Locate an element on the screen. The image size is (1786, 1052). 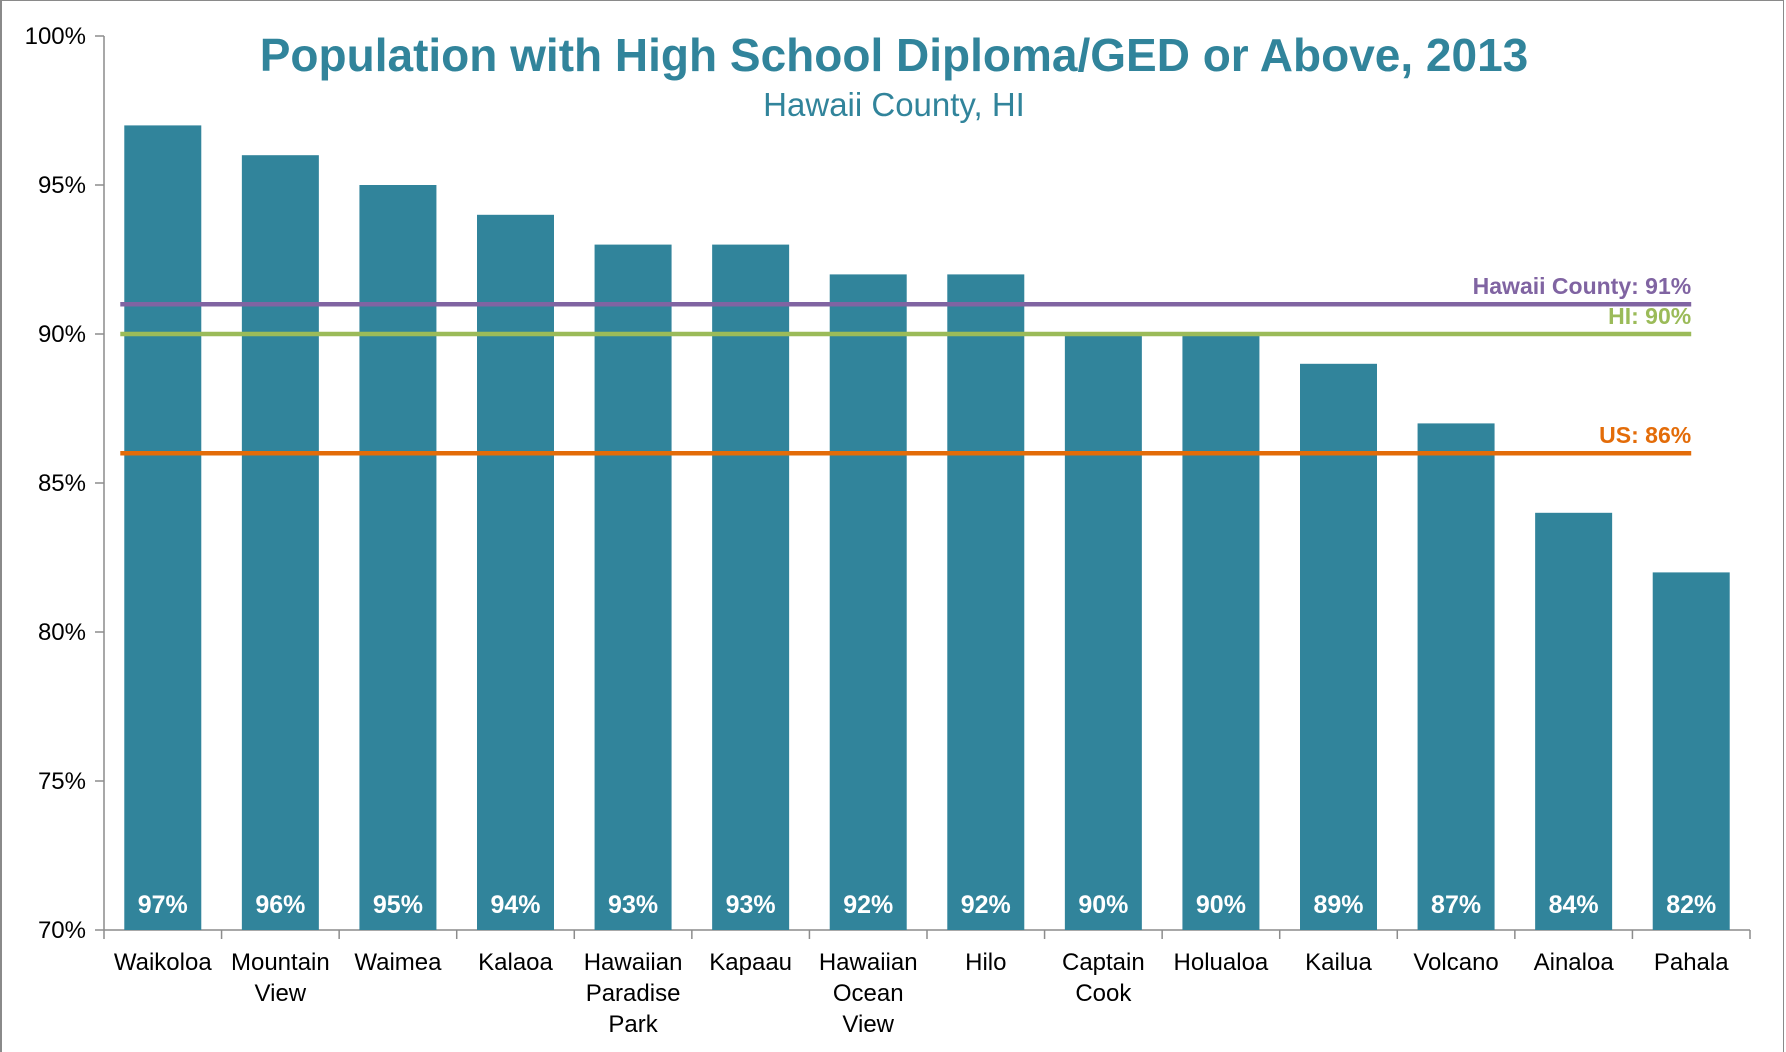
y-axis: 70% 75% 80% 85% 90% 95% 100% is located at coordinates (65, 483).